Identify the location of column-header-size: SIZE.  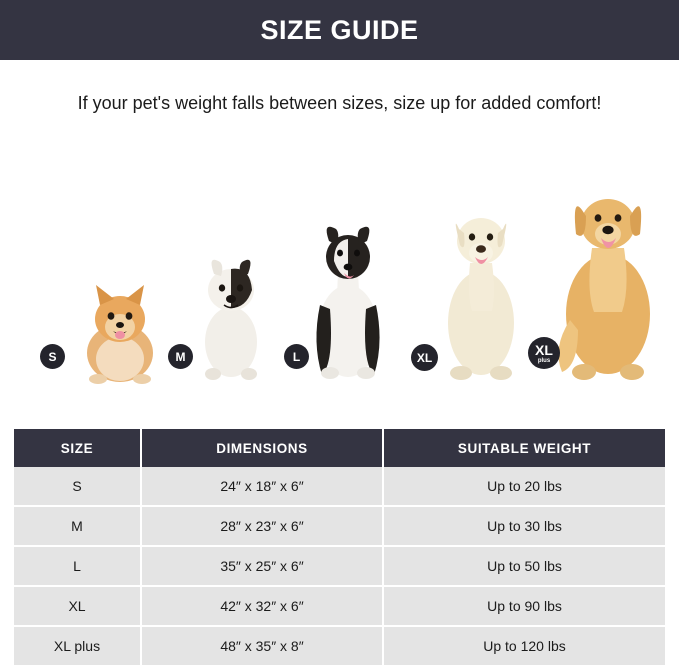
(78, 448).